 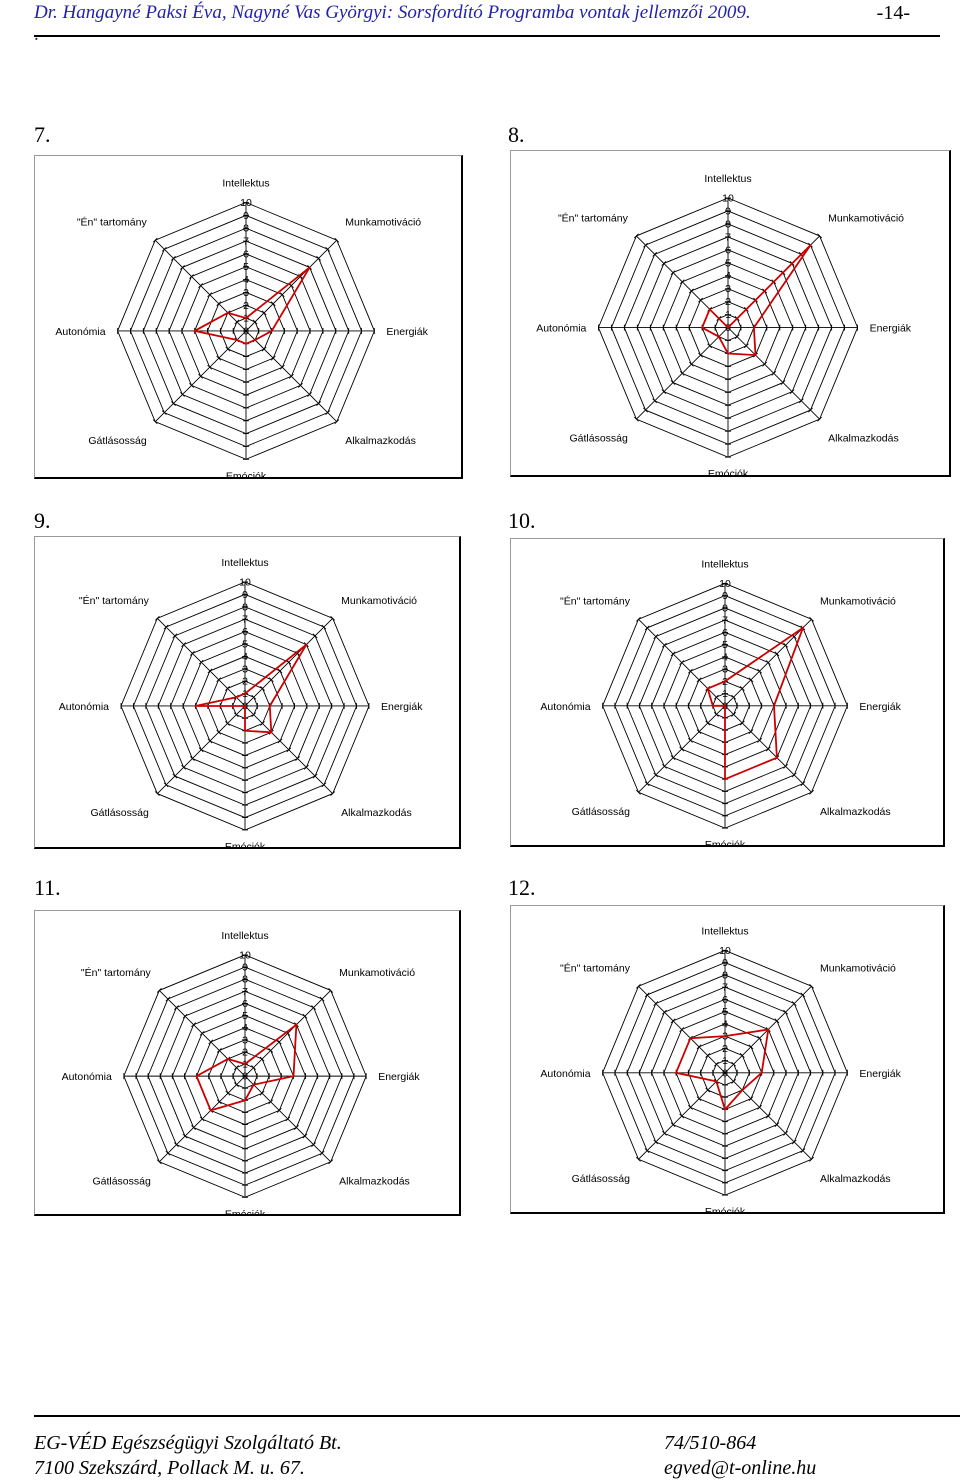 What do you see at coordinates (728, 211) in the screenshot?
I see `tick-label: 9` at bounding box center [728, 211].